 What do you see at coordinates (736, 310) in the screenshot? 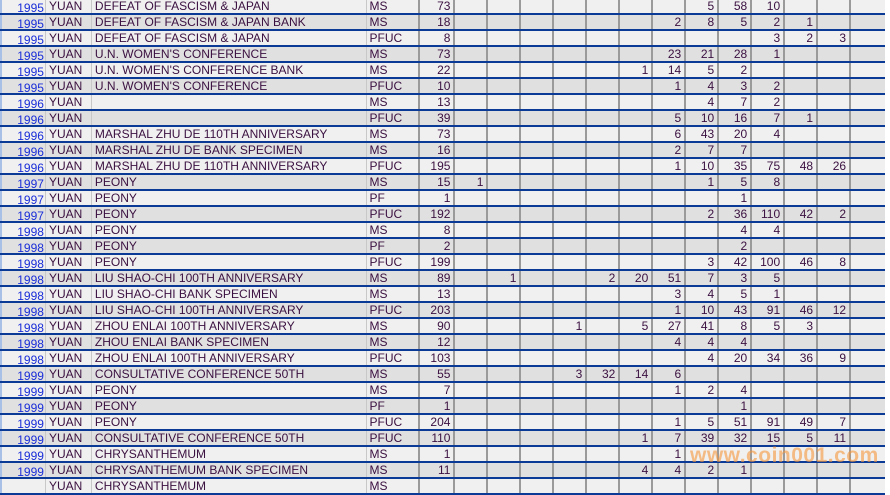
I see `count-cell: 43` at bounding box center [736, 310].